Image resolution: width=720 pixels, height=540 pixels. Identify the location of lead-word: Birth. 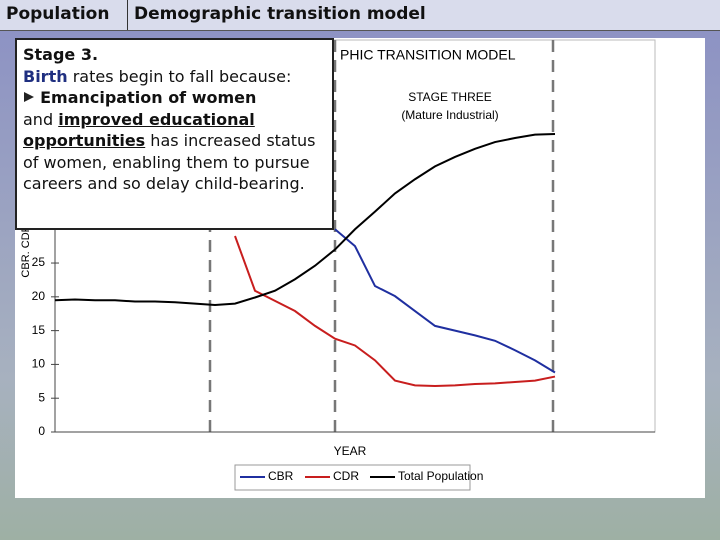
(45, 76).